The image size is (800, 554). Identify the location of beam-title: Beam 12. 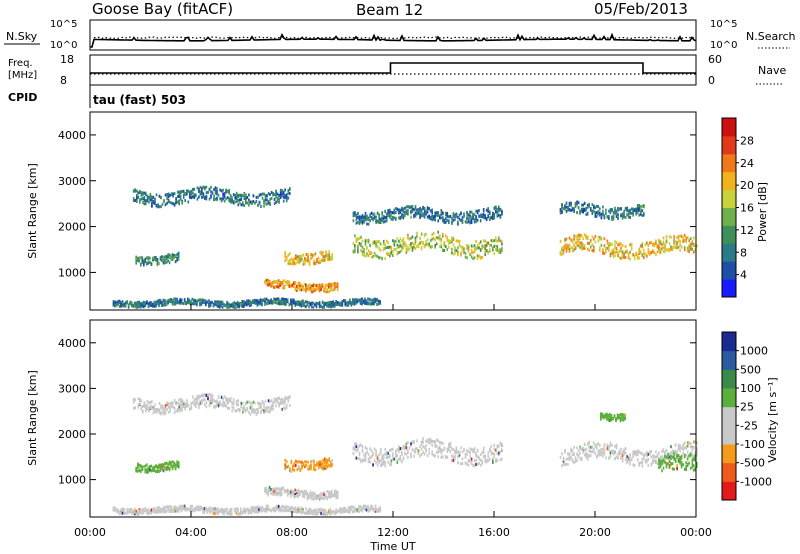
(389, 10).